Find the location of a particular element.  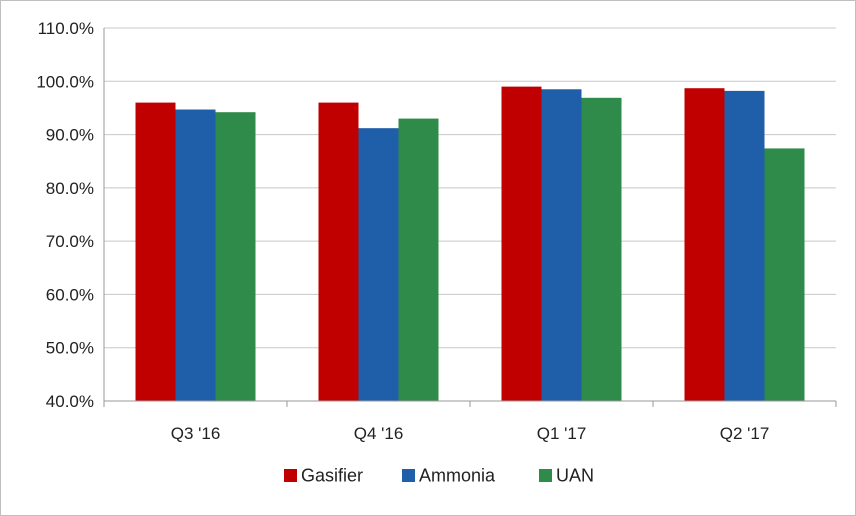

x-tick-label: Q4 '16 is located at coordinates (379, 433).